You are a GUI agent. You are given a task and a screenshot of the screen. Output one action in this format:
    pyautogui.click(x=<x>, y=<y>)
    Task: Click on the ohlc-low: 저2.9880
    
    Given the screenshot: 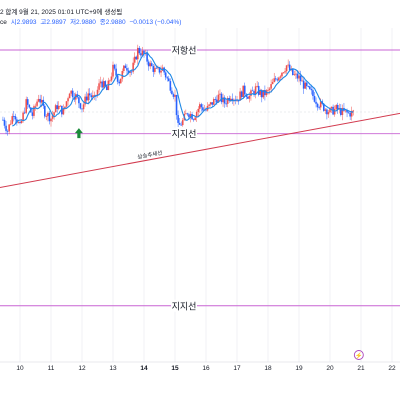 What is the action you would take?
    pyautogui.click(x=83, y=22)
    